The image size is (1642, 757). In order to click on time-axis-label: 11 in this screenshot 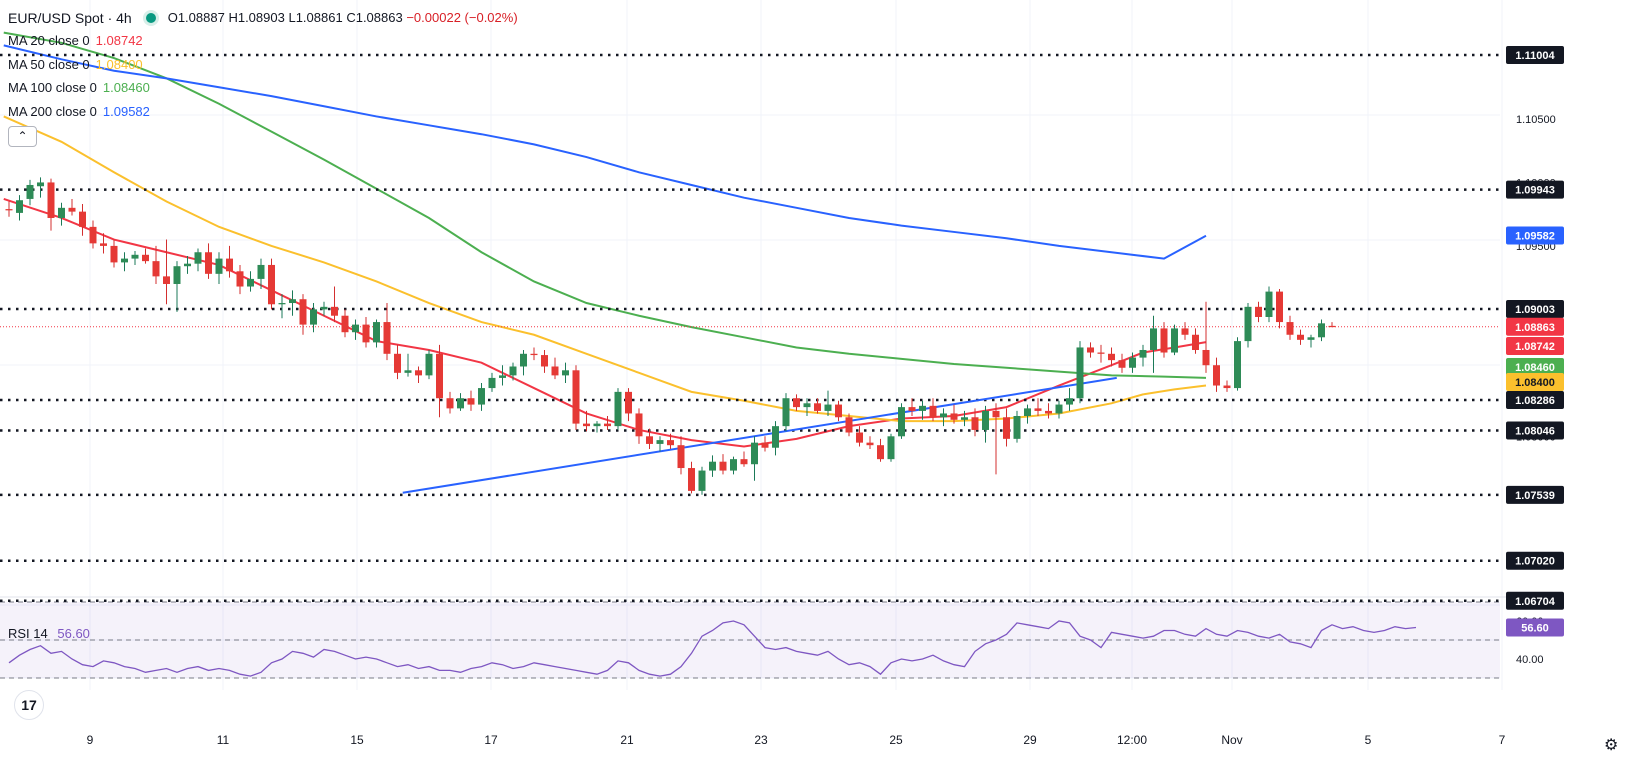, I will do `click(223, 740)`.